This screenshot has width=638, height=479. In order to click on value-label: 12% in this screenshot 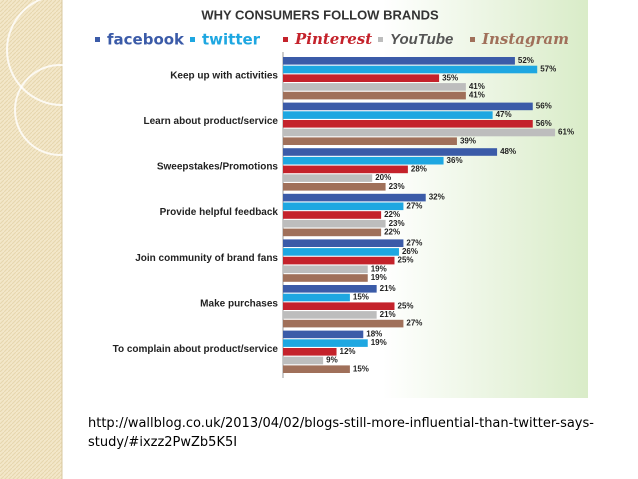, I will do `click(348, 351)`.